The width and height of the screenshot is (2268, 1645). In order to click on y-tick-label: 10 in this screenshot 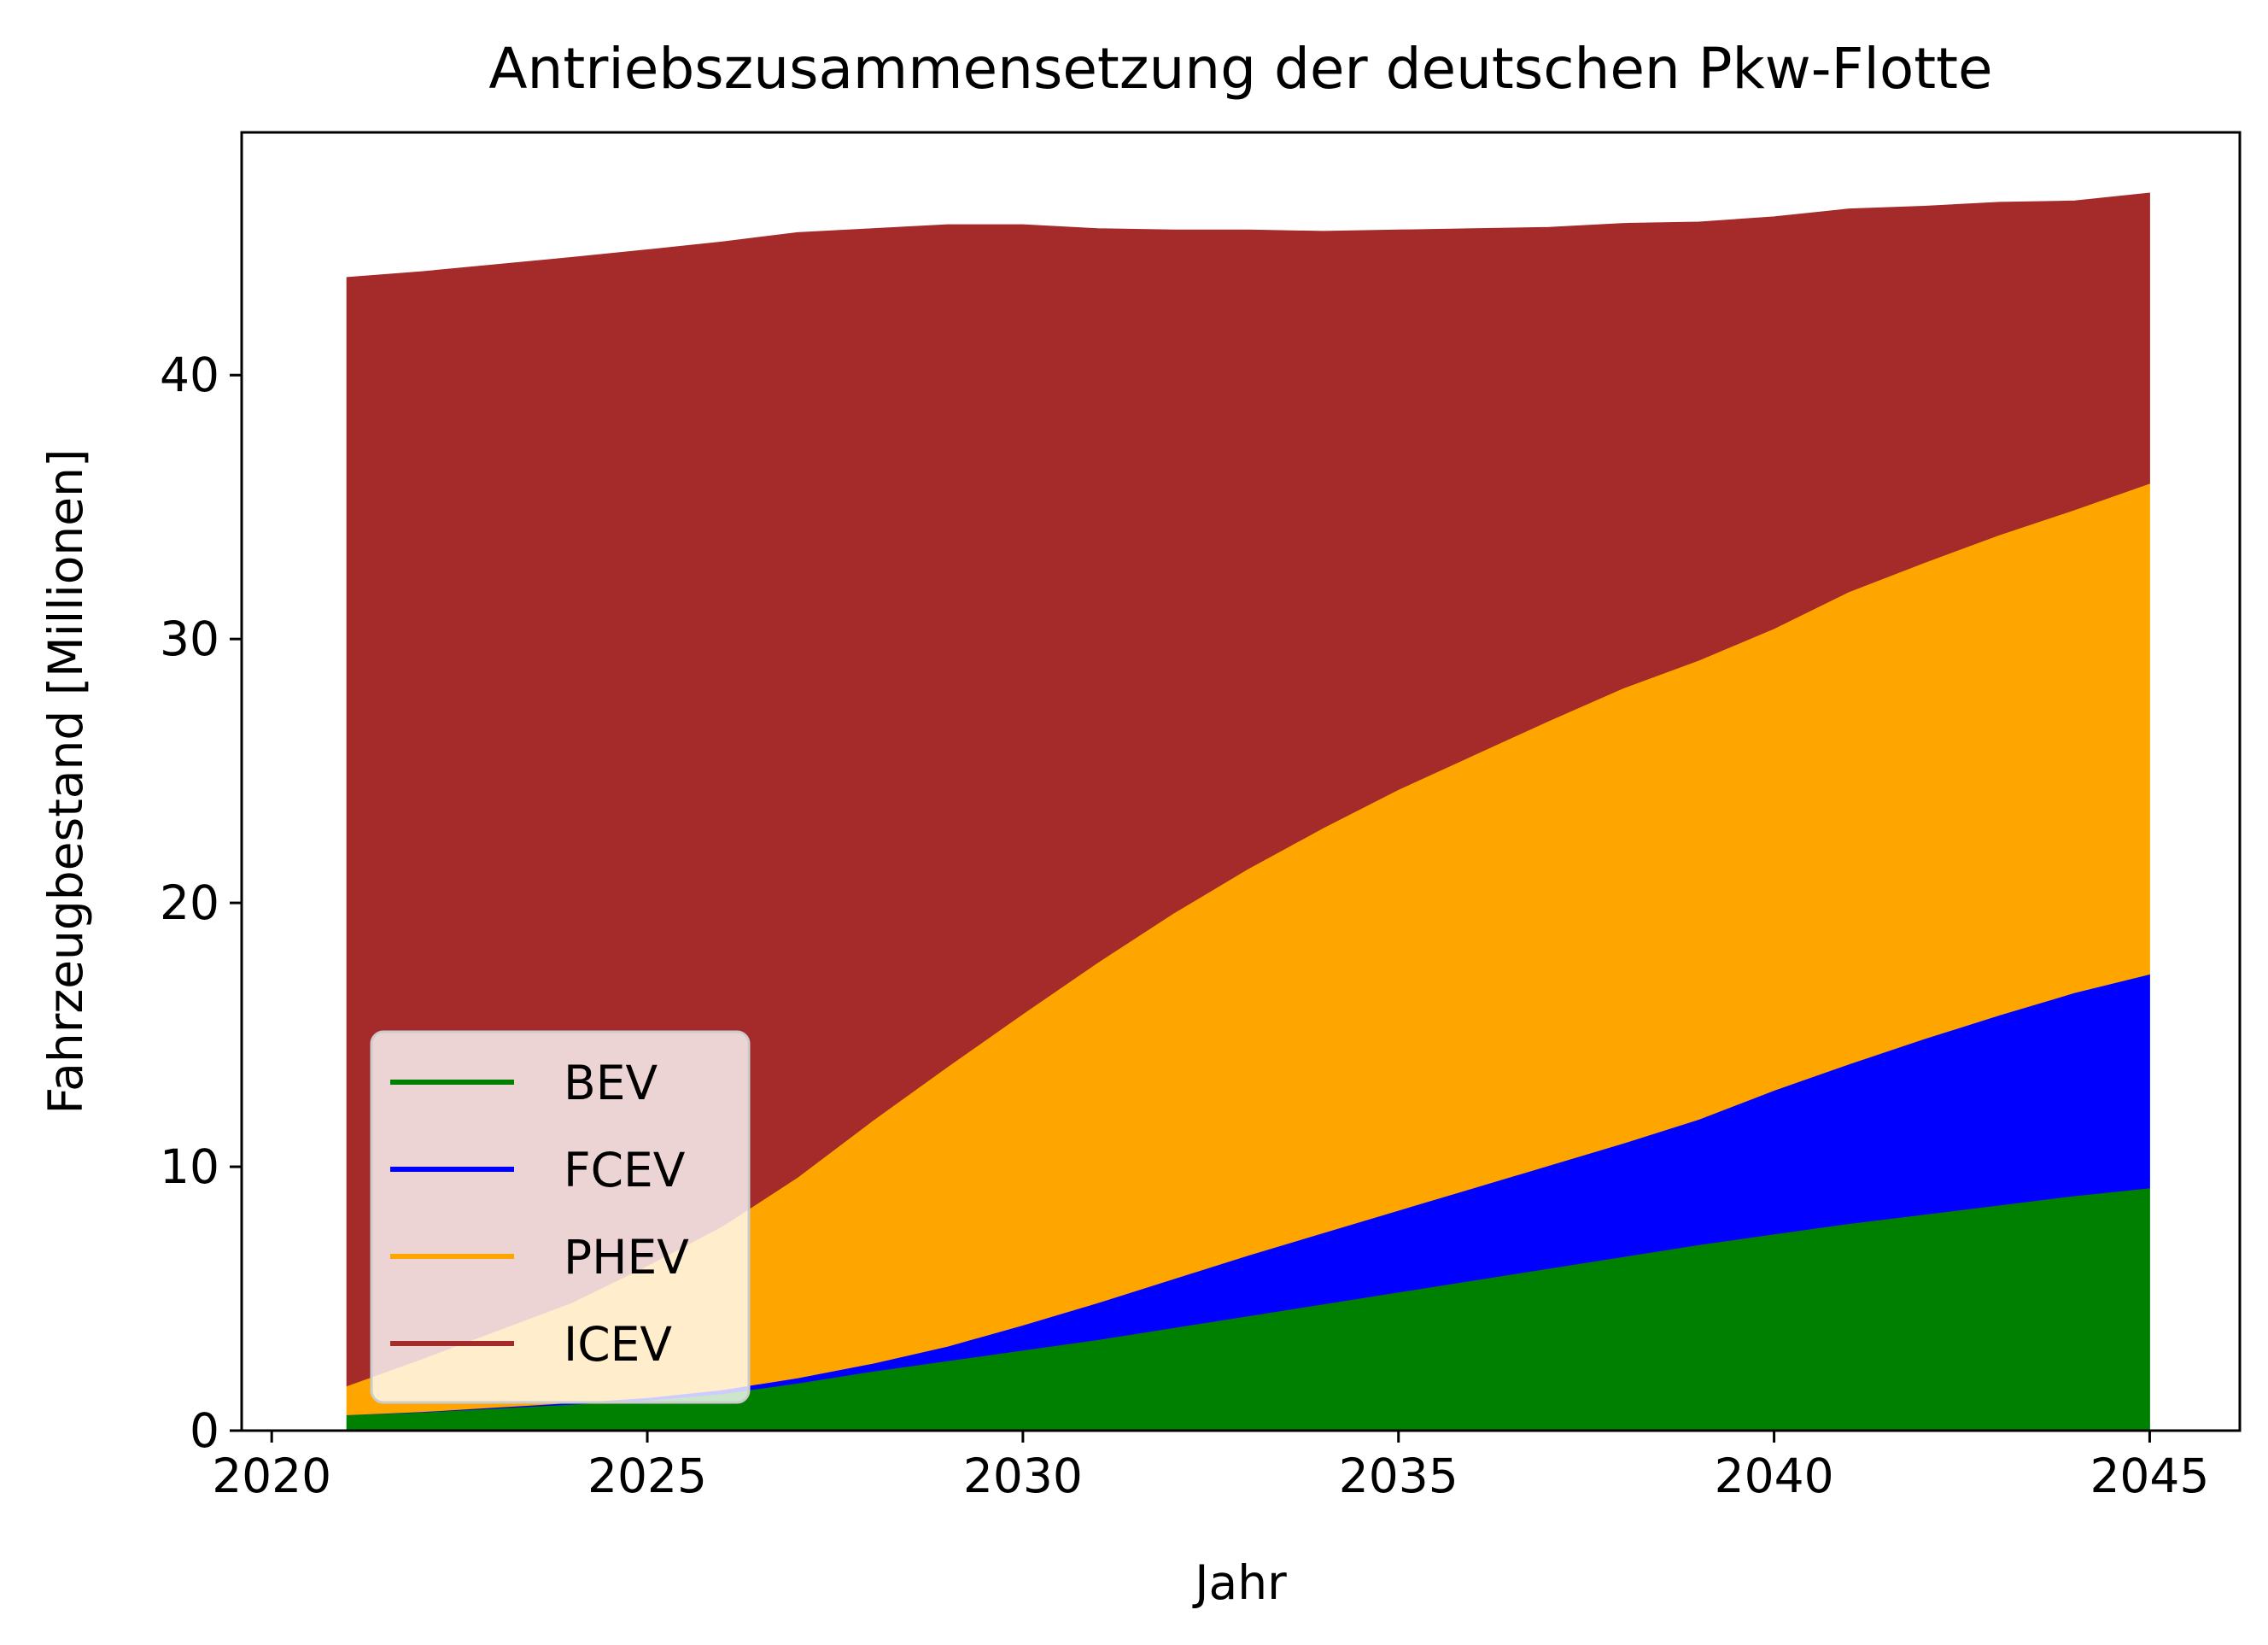, I will do `click(189, 1166)`.